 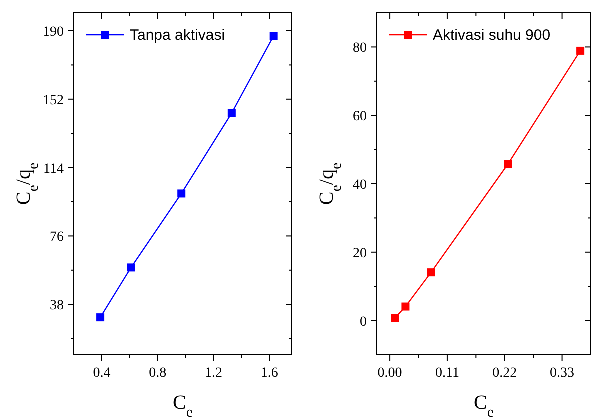 What do you see at coordinates (57, 306) in the screenshot?
I see `y-tick-label: 38` at bounding box center [57, 306].